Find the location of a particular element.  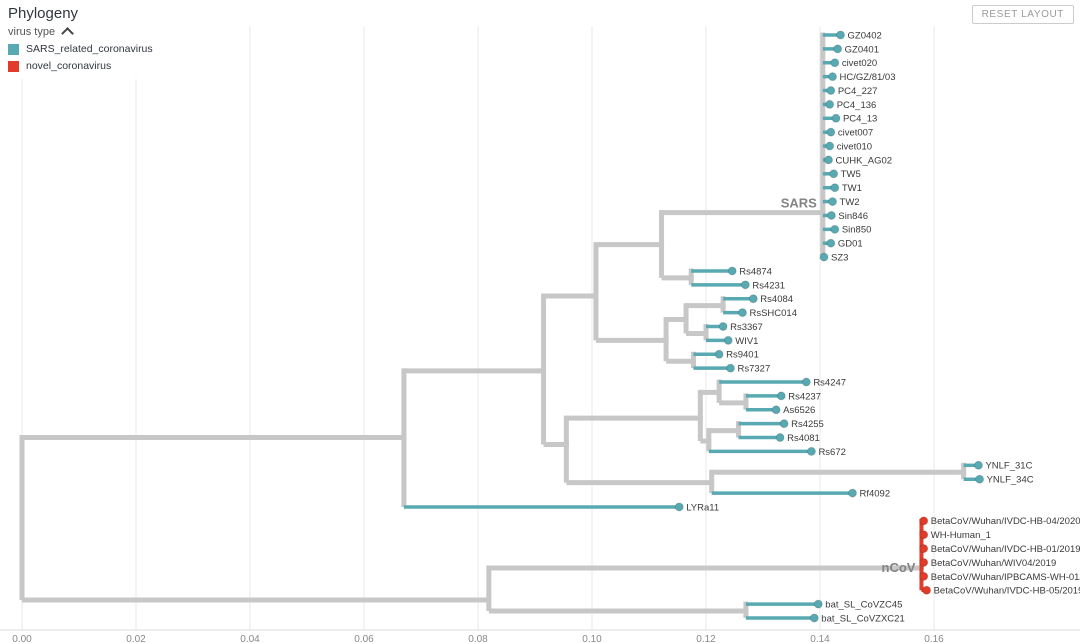

tip-label: Rs7327 is located at coordinates (754, 369).